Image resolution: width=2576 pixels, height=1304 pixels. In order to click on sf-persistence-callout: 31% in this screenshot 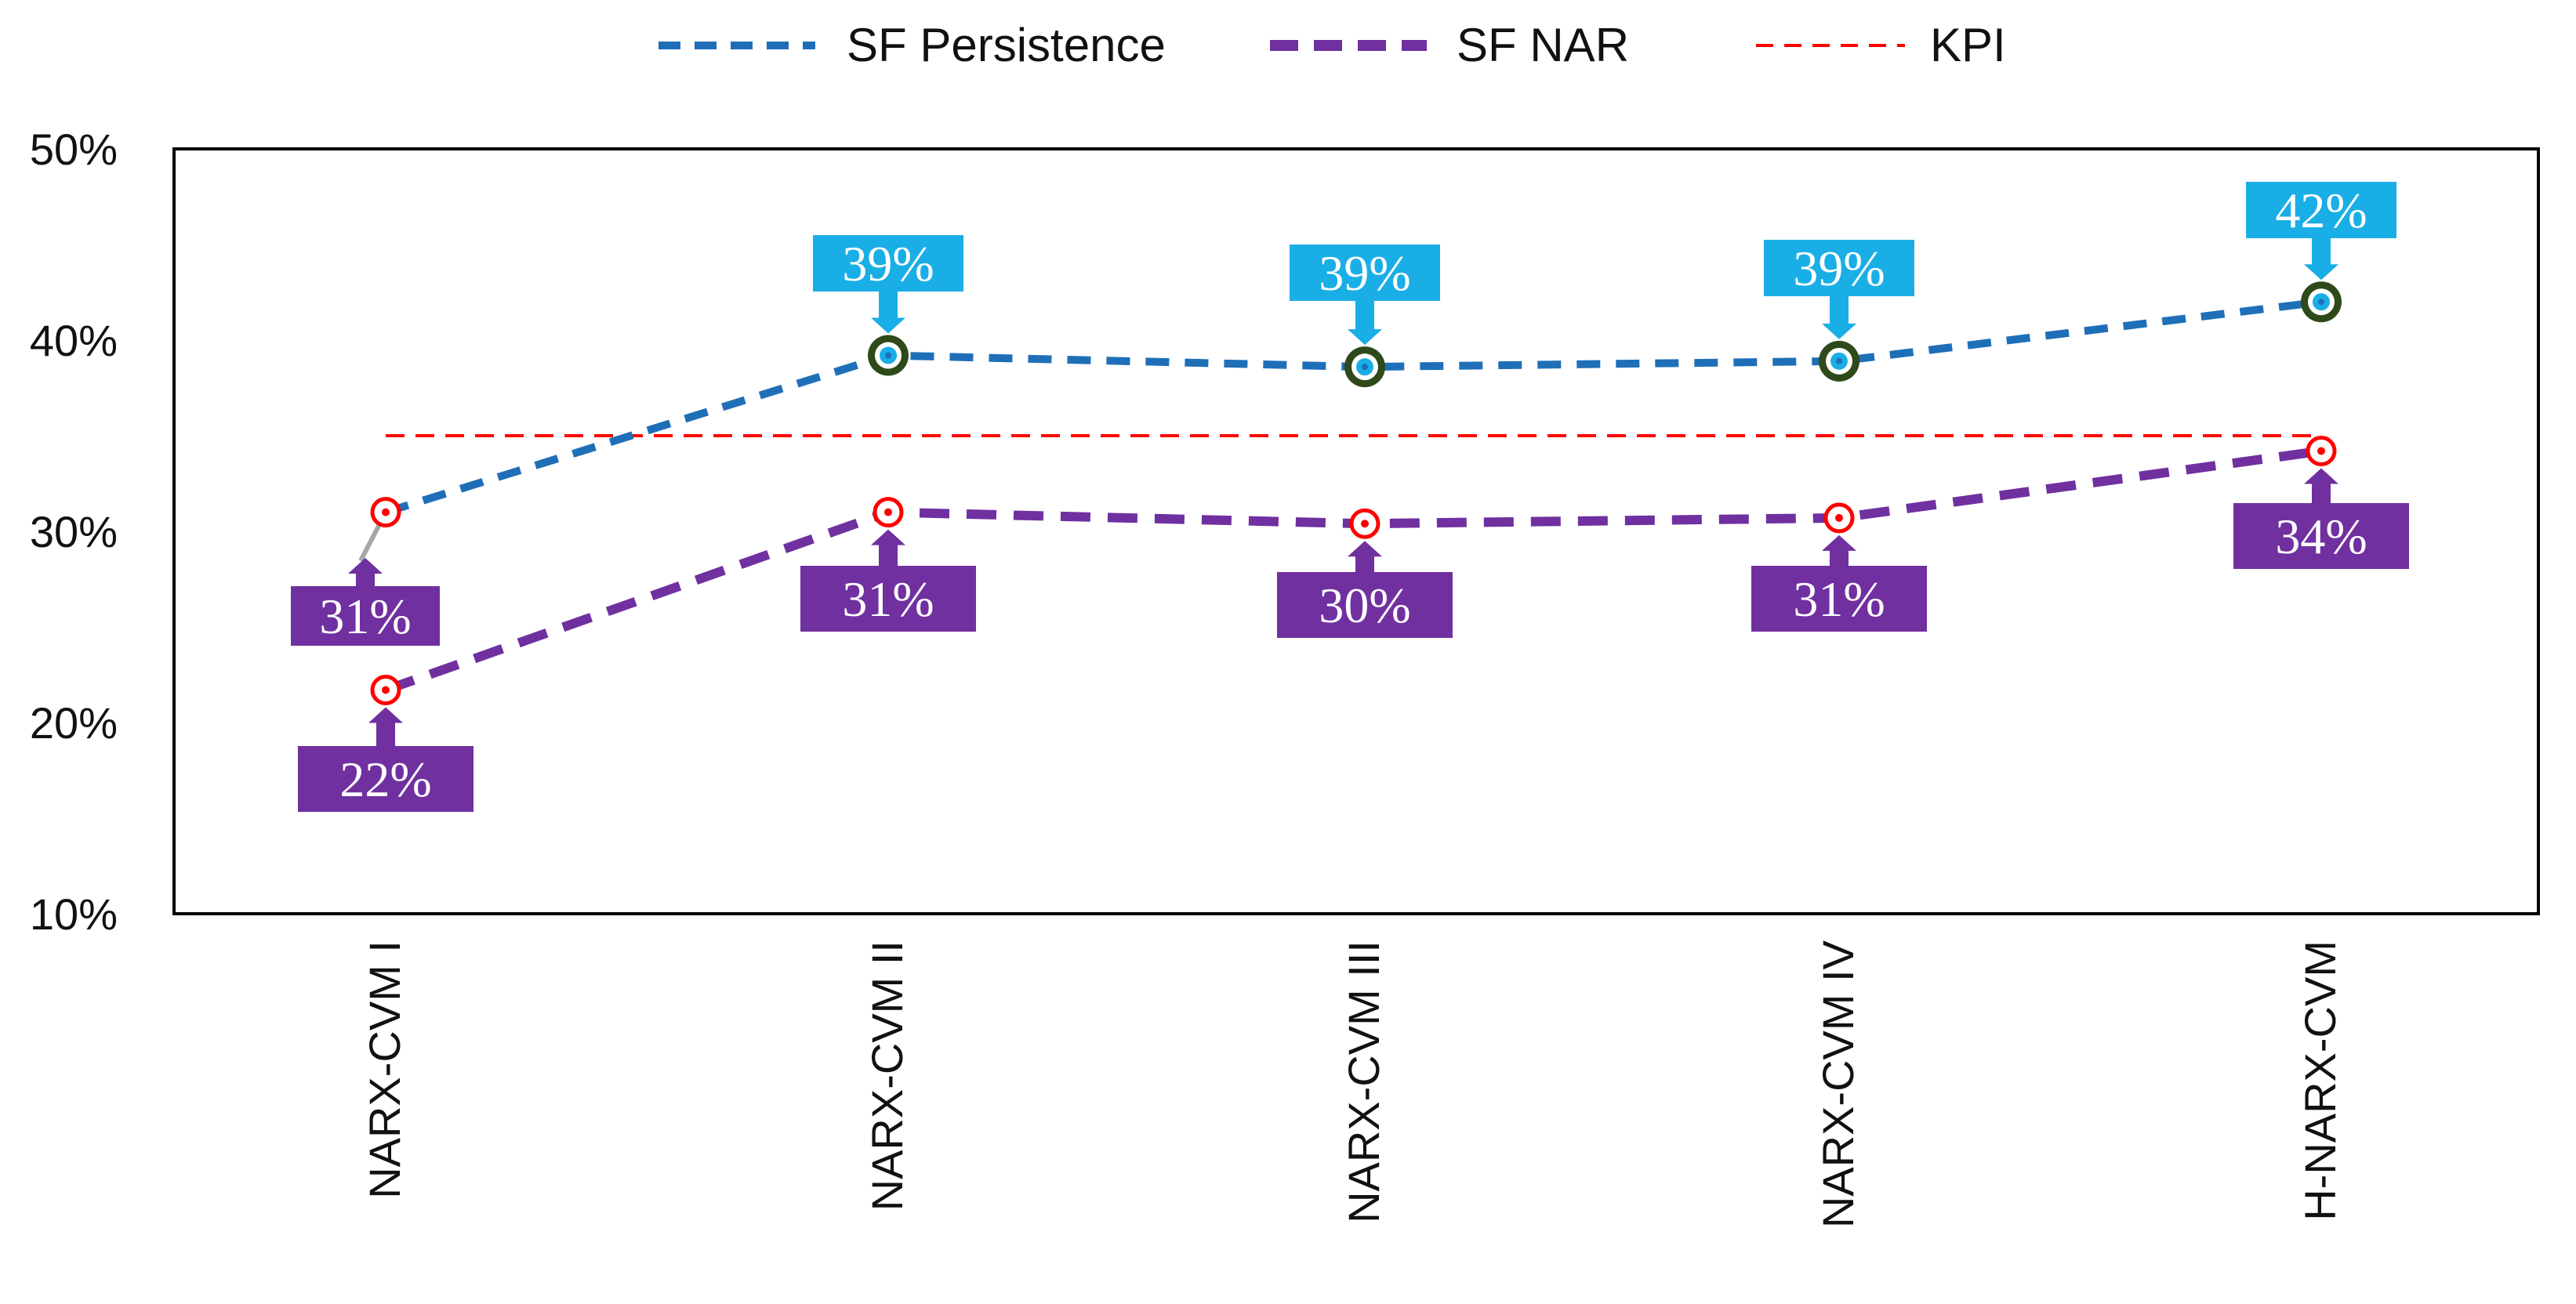, I will do `click(366, 602)`.